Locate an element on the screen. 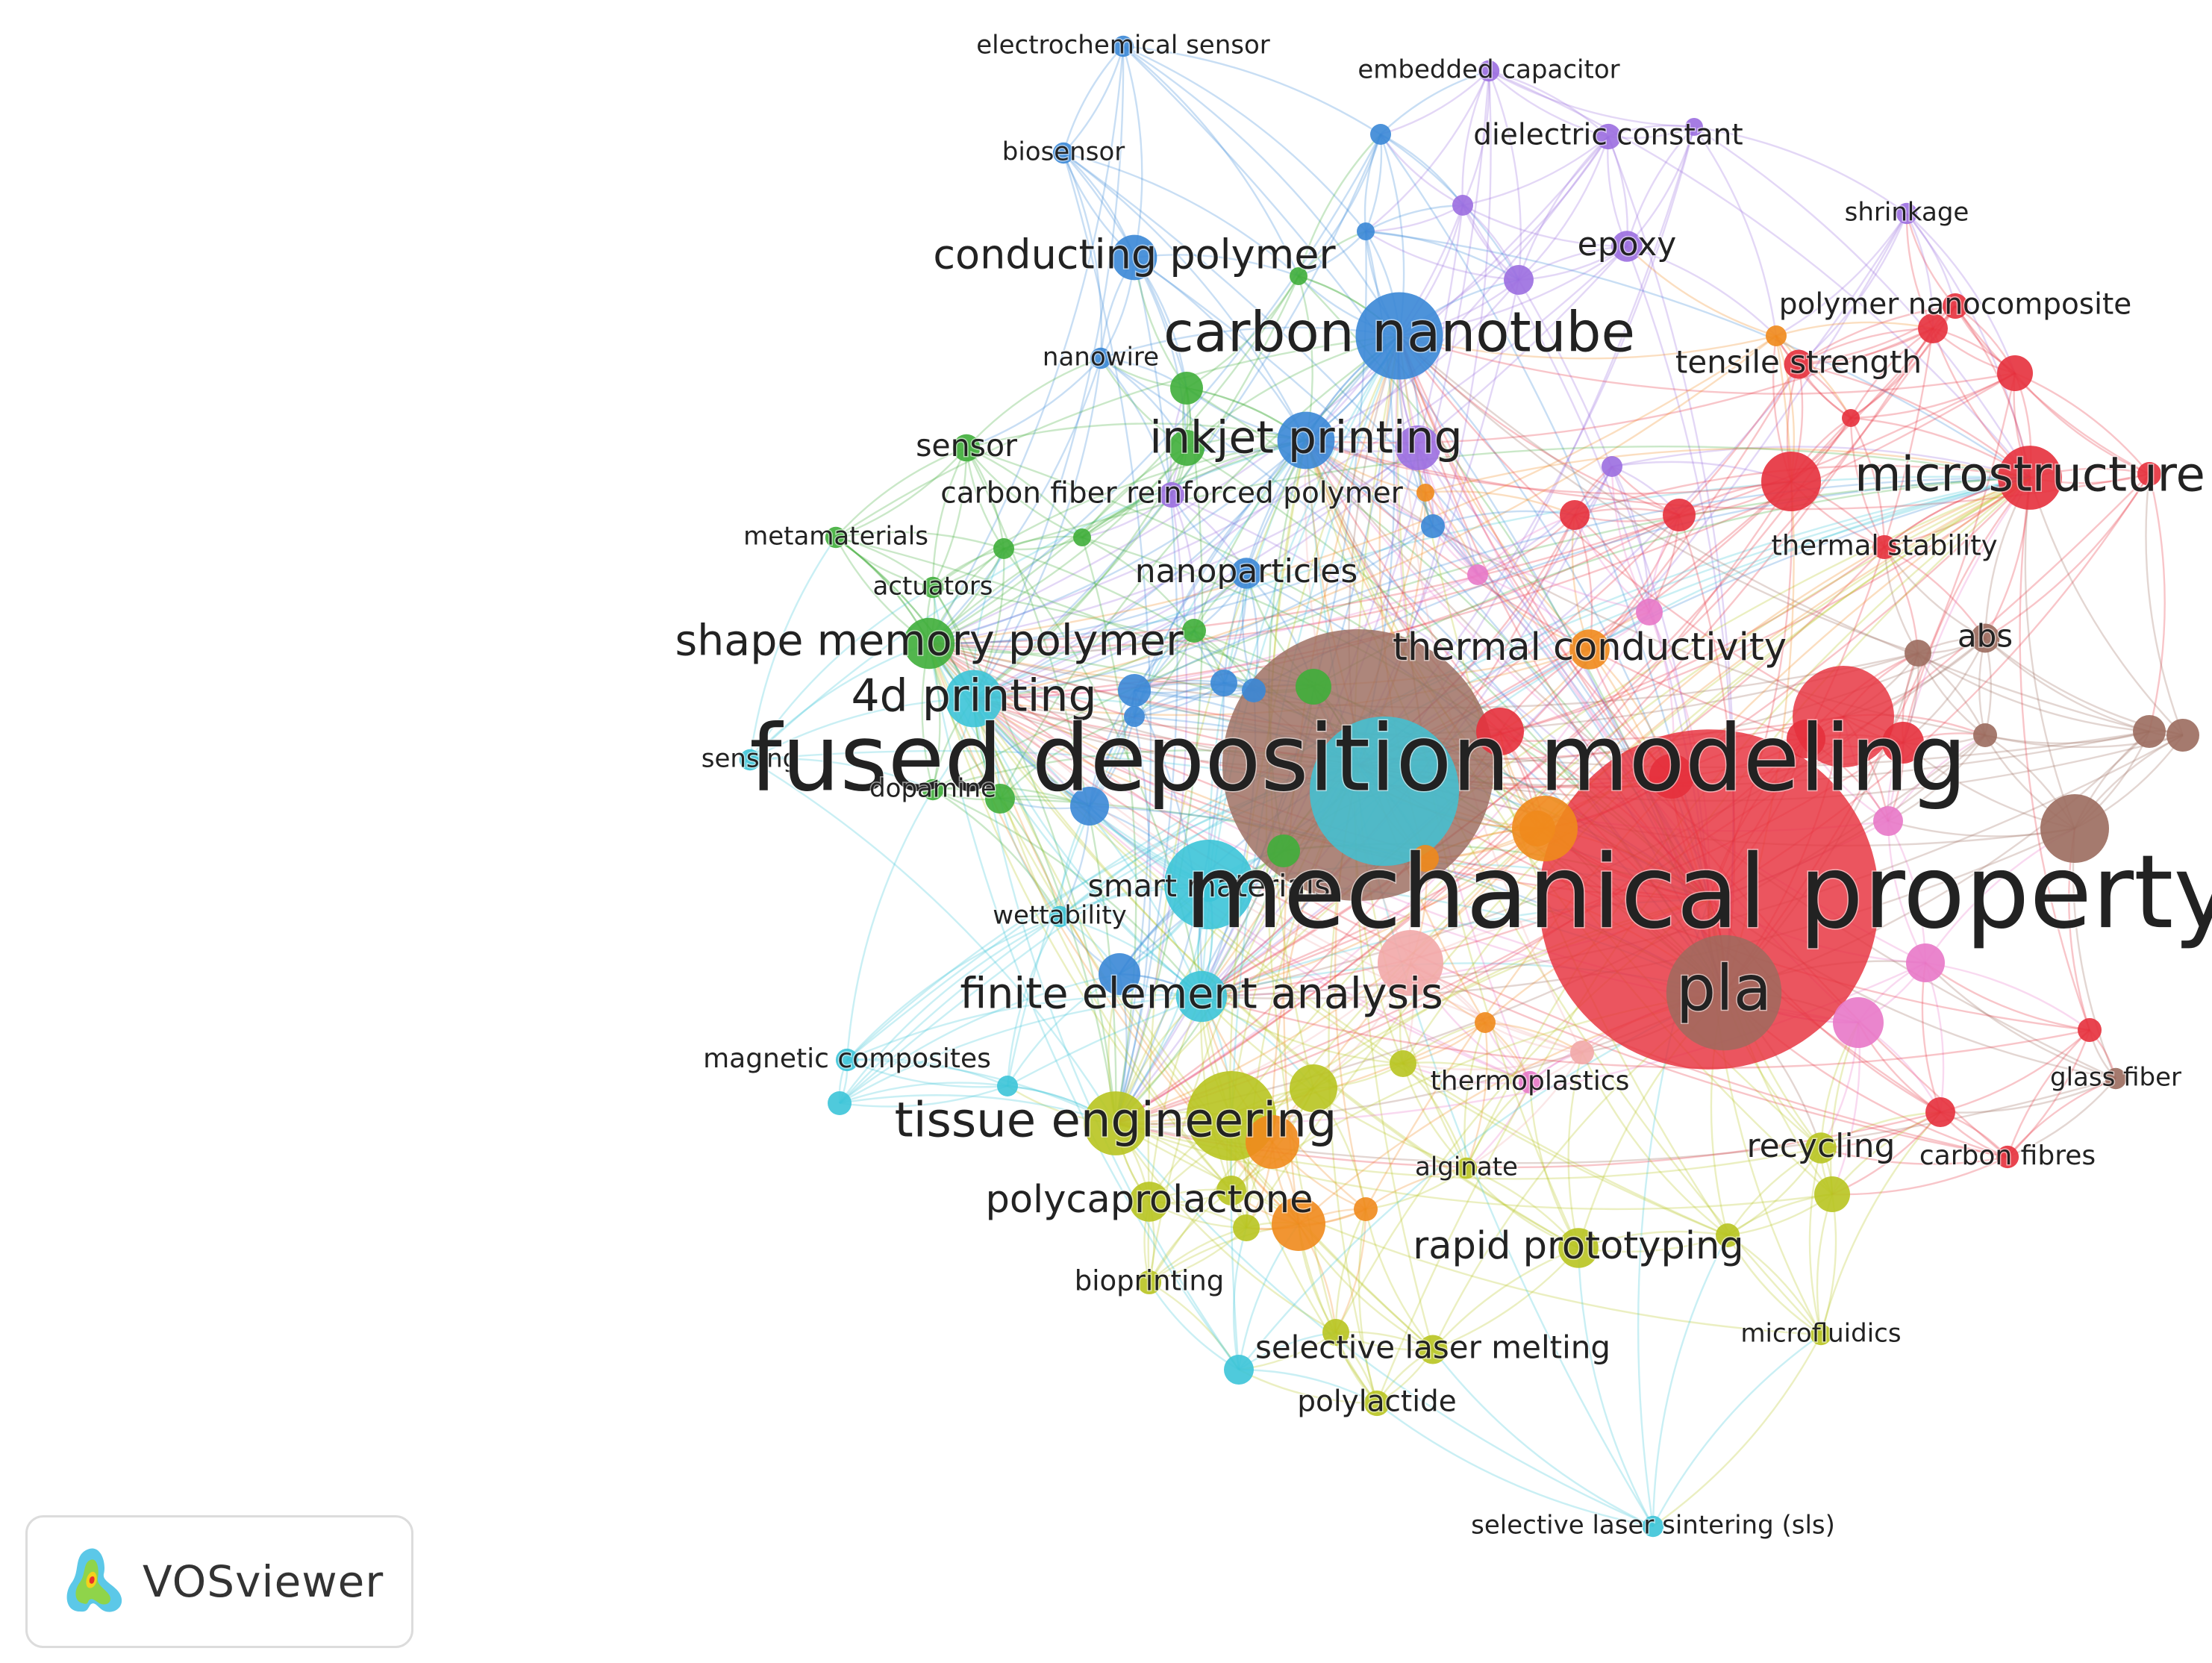 This screenshot has height=1663, width=2212. keyword-label: magnetic composites is located at coordinates (848, 1059).